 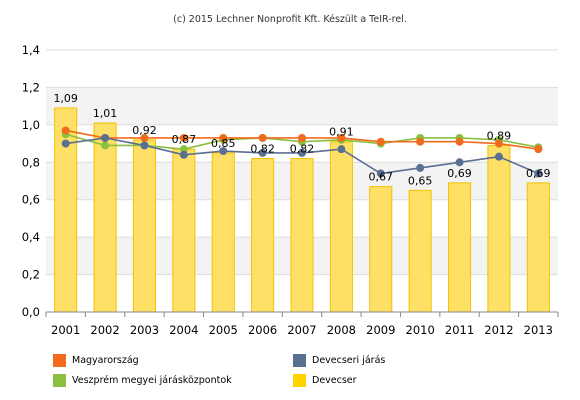 I want to click on bar-data-label: 0,67, so click(x=381, y=177).